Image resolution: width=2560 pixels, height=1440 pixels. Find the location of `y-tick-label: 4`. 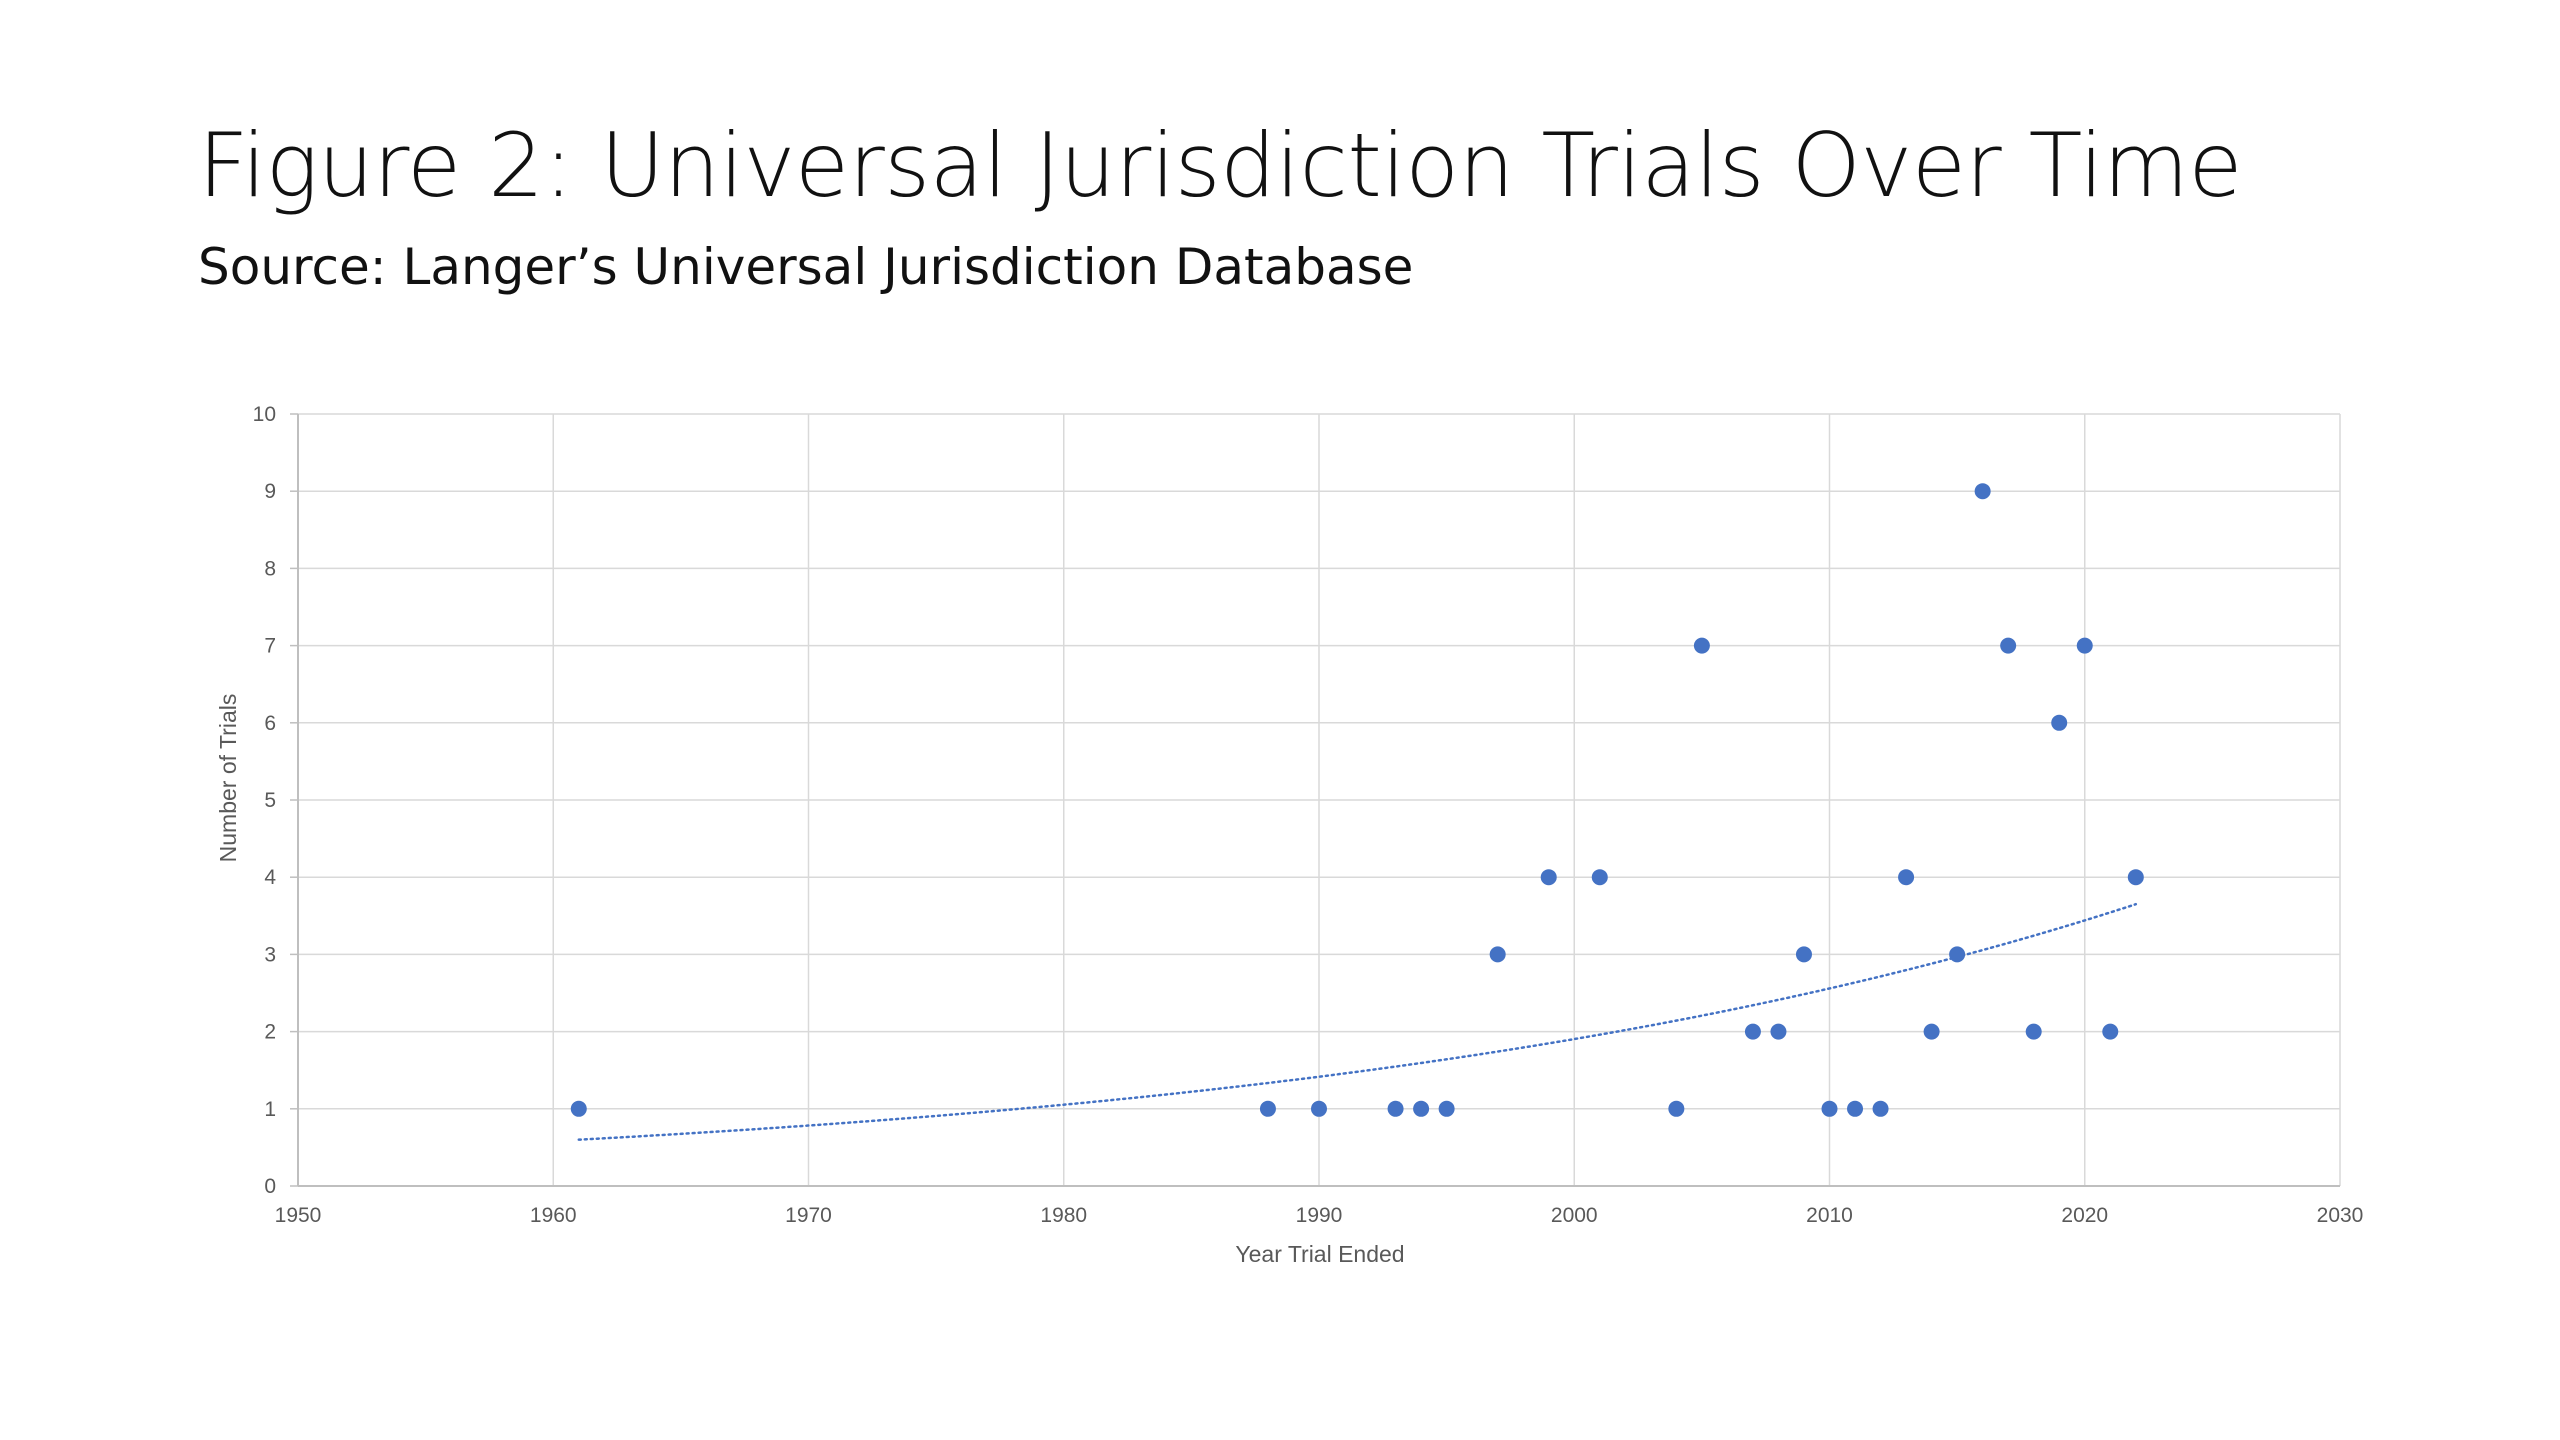

y-tick-label: 4 is located at coordinates (270, 877).